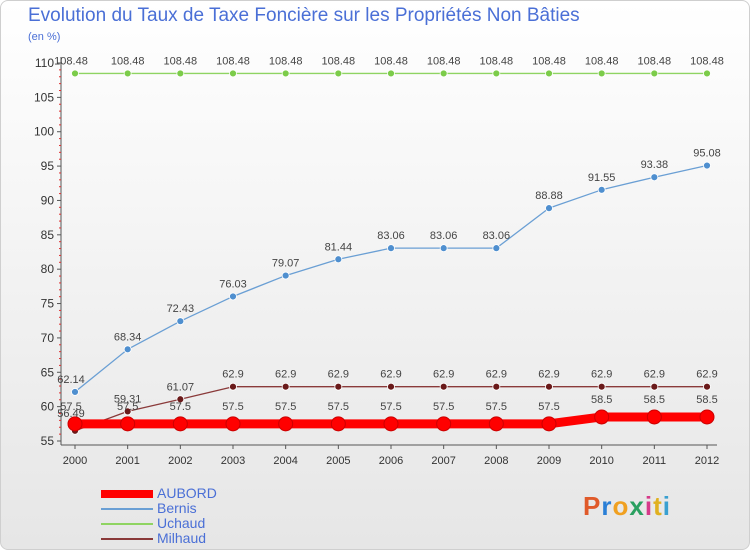 The image size is (750, 550). I want to click on legend-label: Milhaud, so click(182, 538).